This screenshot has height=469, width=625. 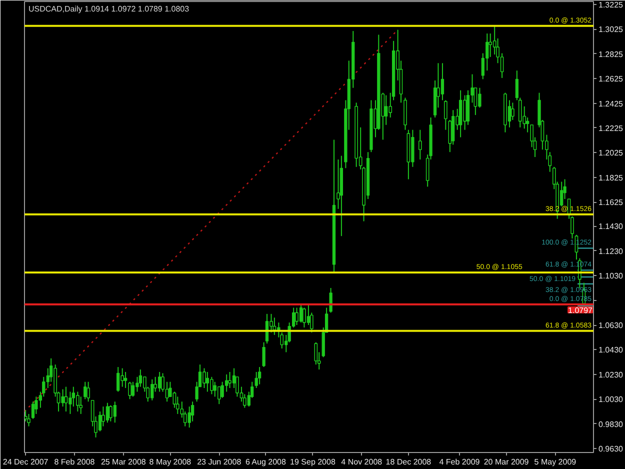 What do you see at coordinates (611, 449) in the screenshot?
I see `y-tick-label: 0.9630` at bounding box center [611, 449].